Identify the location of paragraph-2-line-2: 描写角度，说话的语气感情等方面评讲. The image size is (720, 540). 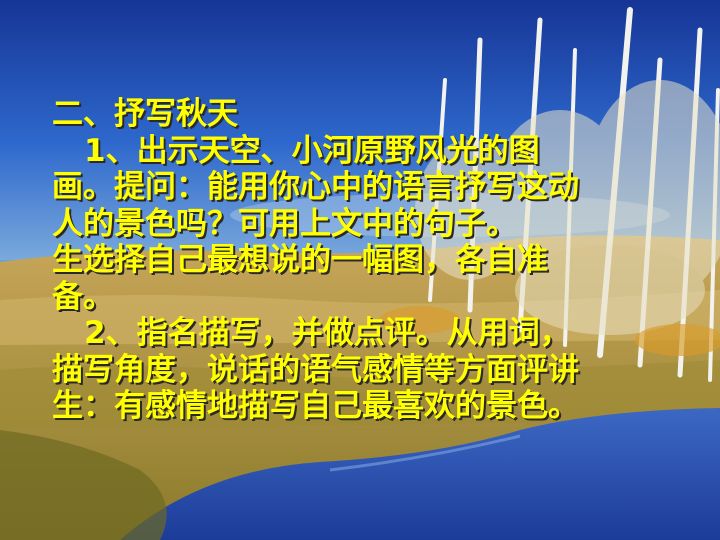
(315, 369).